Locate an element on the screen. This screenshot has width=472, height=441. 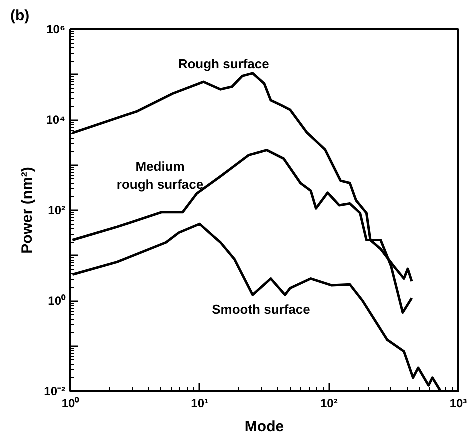
x-tick-label: 10⁰ is located at coordinates (71, 403).